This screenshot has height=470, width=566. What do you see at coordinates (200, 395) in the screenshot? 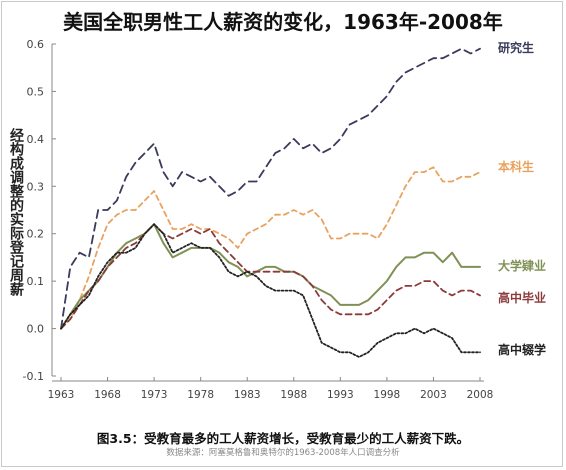
I see `x-tick-label: 1978` at bounding box center [200, 395].